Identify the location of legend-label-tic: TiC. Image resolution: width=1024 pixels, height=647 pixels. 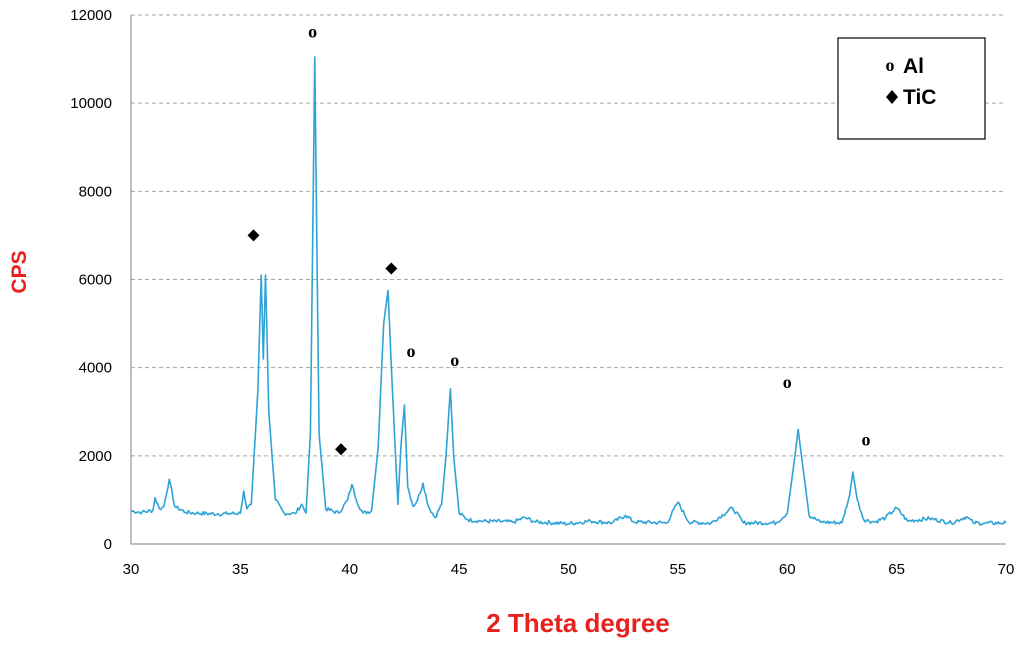
(919, 97).